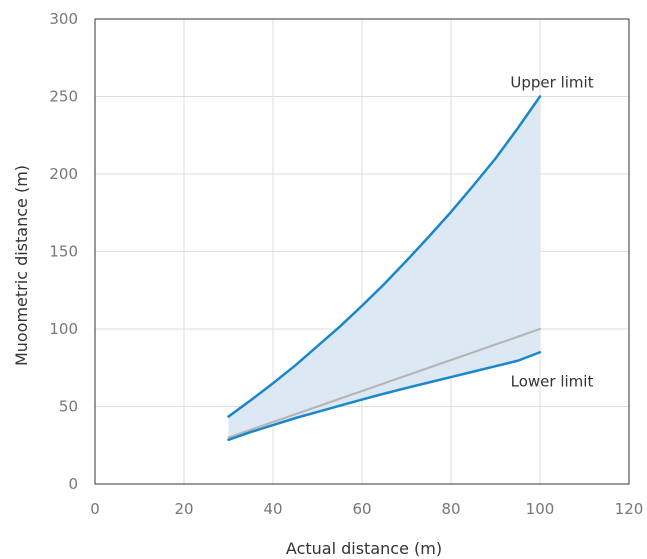 Image resolution: width=647 pixels, height=559 pixels. What do you see at coordinates (63, 329) in the screenshot?
I see `y-tick-label: 100` at bounding box center [63, 329].